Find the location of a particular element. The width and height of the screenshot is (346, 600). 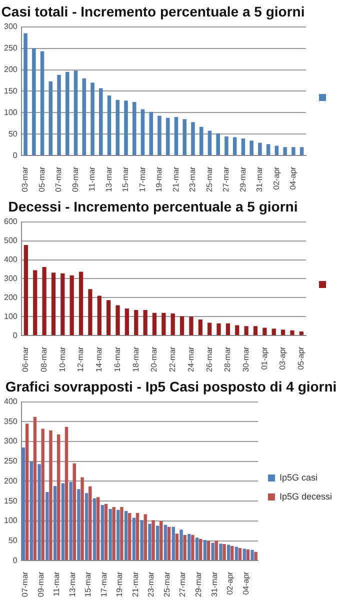

x-tick-label: 29-mar is located at coordinates (243, 179).